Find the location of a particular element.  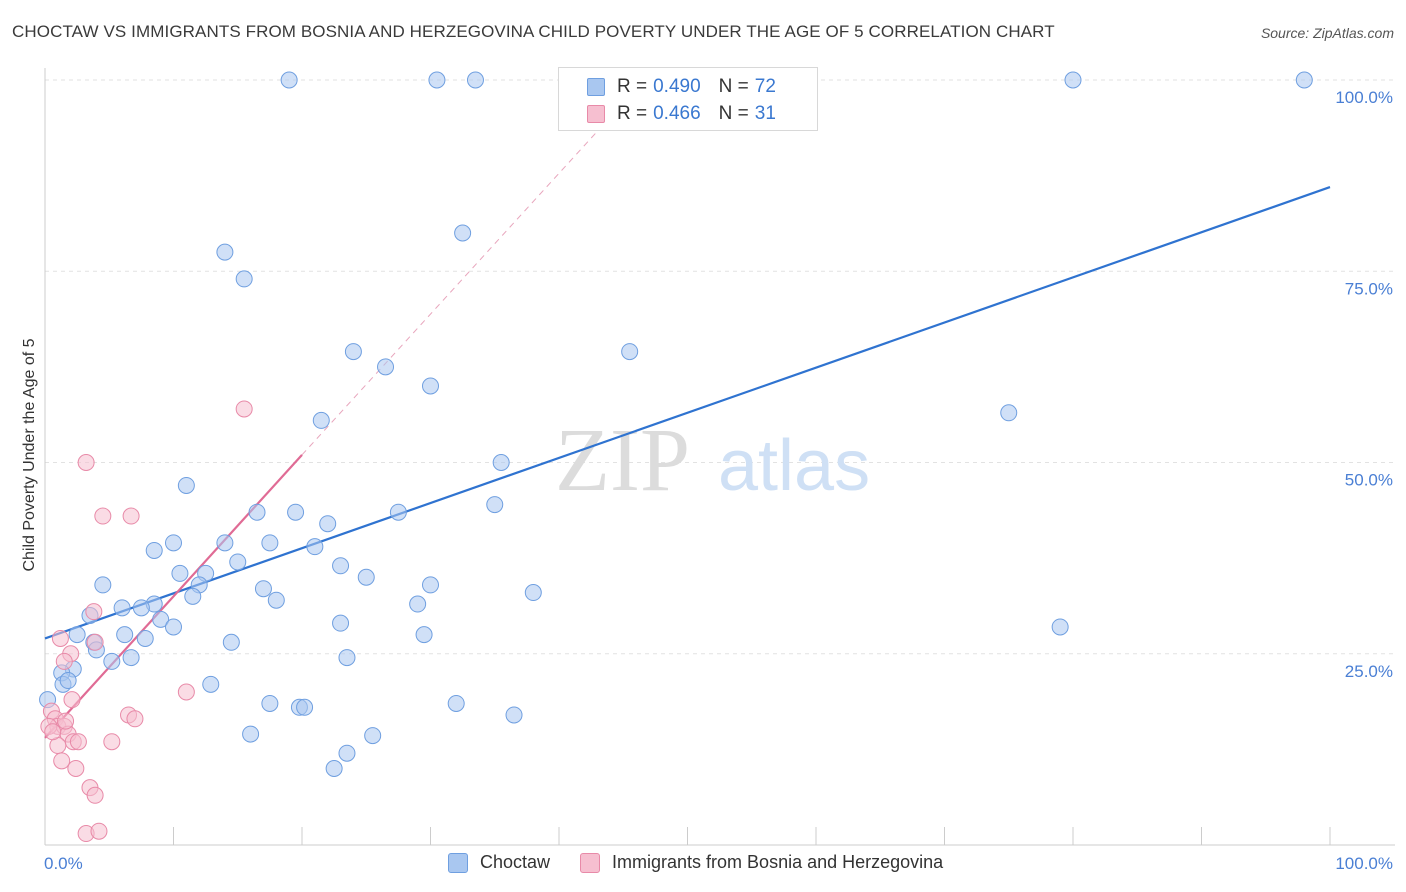

legend-n-value: 31 is located at coordinates (765, 113).